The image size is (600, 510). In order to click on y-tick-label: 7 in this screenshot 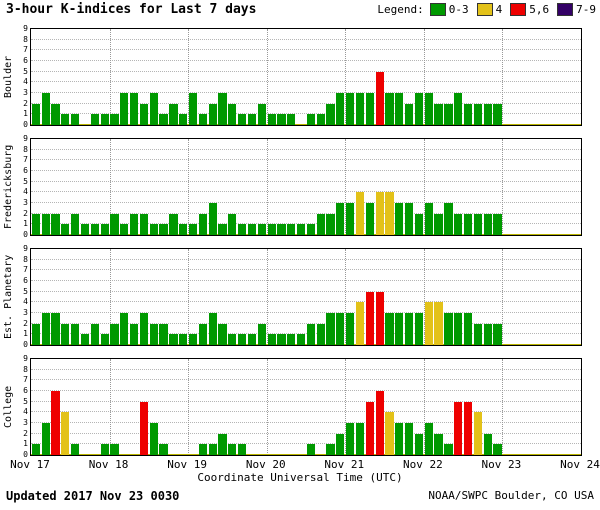, I will do `click(25, 160)`.